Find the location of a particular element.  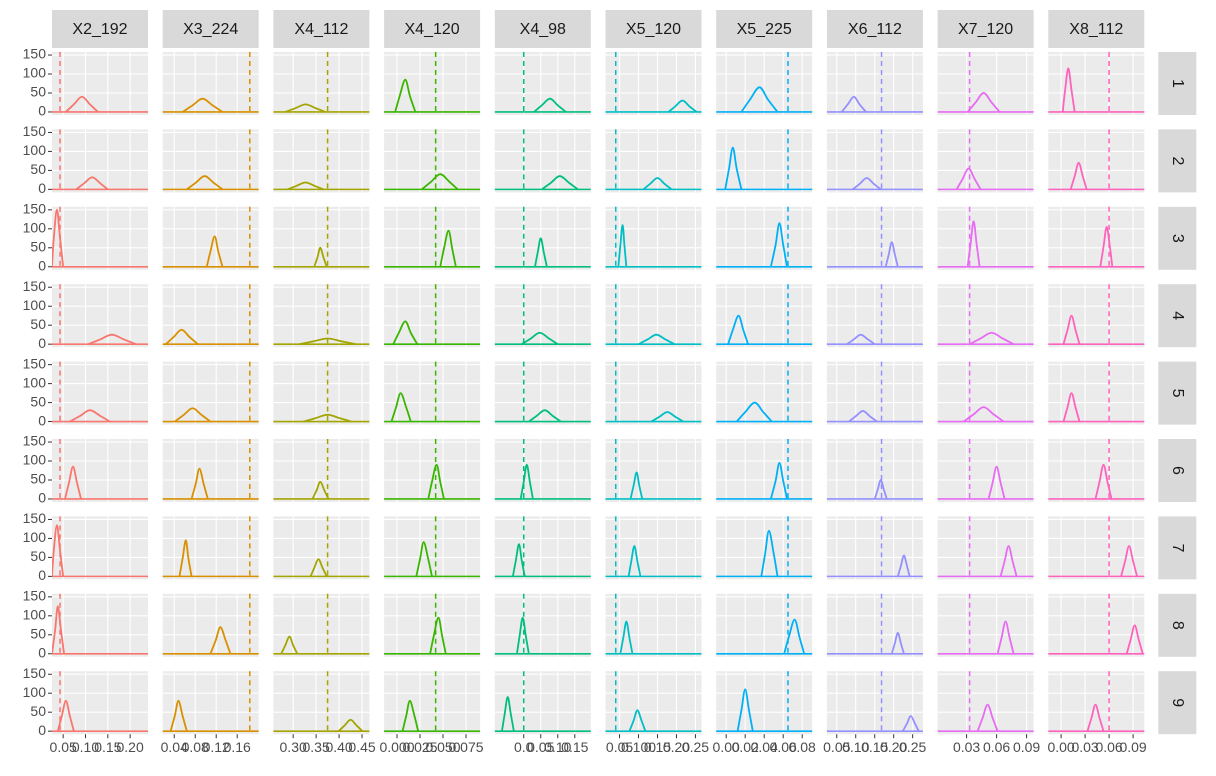

x-tick-label: 0.08 is located at coordinates (802, 747).